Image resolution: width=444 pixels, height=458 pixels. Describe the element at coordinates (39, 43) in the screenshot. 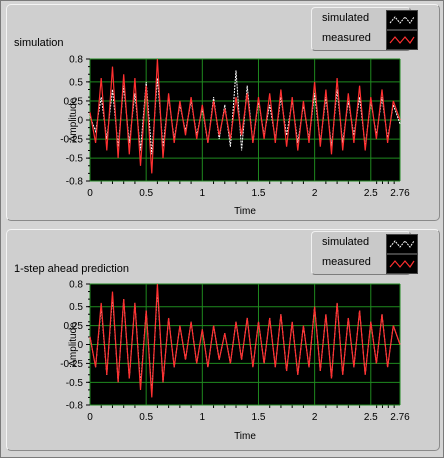

I see `simulation-title: simulation` at that location.